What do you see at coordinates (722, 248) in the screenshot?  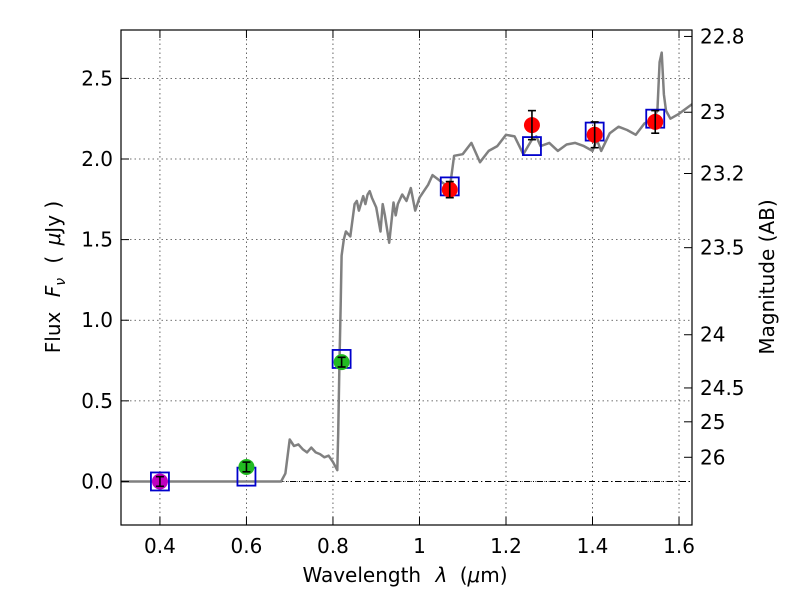 I see `y2-tick-label: 23.5` at bounding box center [722, 248].